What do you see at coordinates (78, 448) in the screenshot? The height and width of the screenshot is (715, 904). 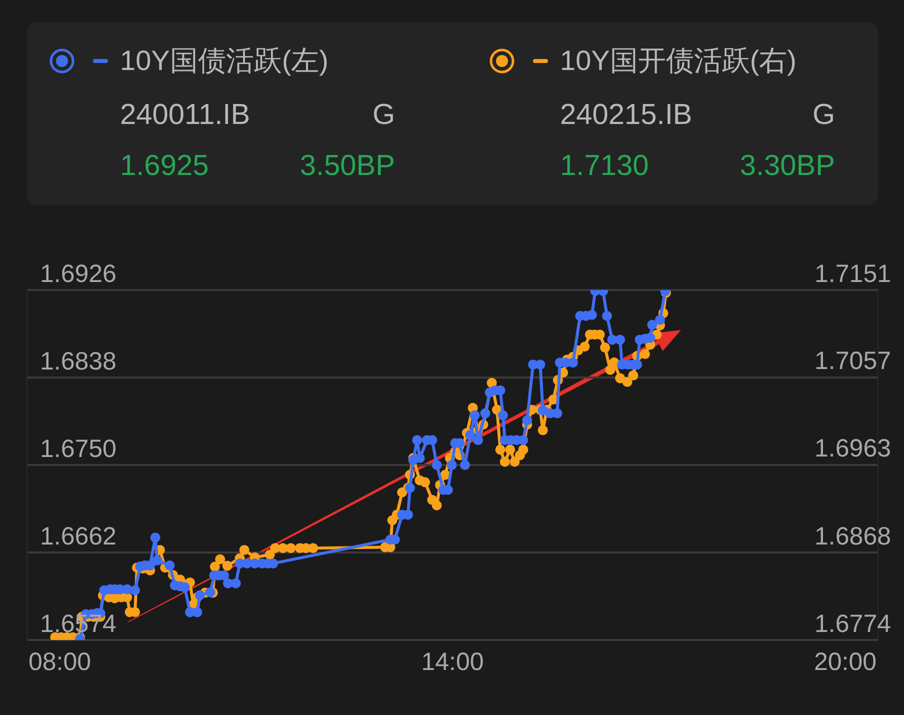 I see `y-tick-label: 1.6750` at bounding box center [78, 448].